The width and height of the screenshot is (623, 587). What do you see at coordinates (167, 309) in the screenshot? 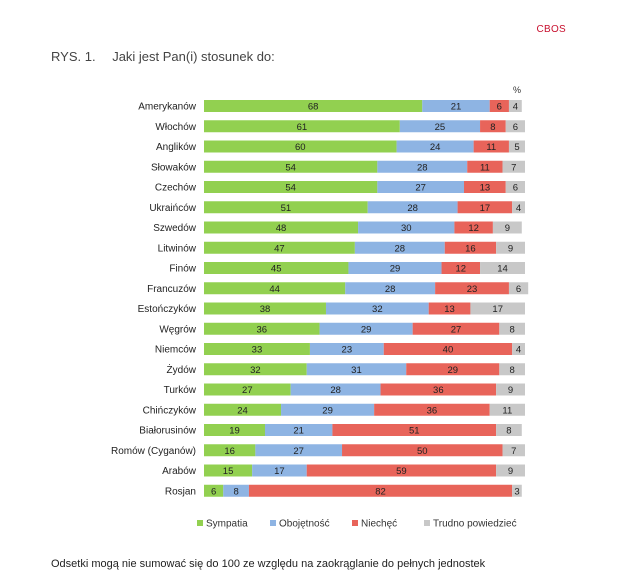
I see `category-label: Estończyków` at bounding box center [167, 309].